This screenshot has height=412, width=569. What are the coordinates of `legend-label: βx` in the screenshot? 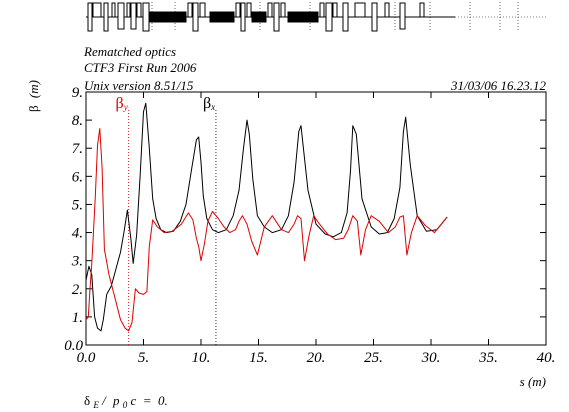 It's located at (209, 103).